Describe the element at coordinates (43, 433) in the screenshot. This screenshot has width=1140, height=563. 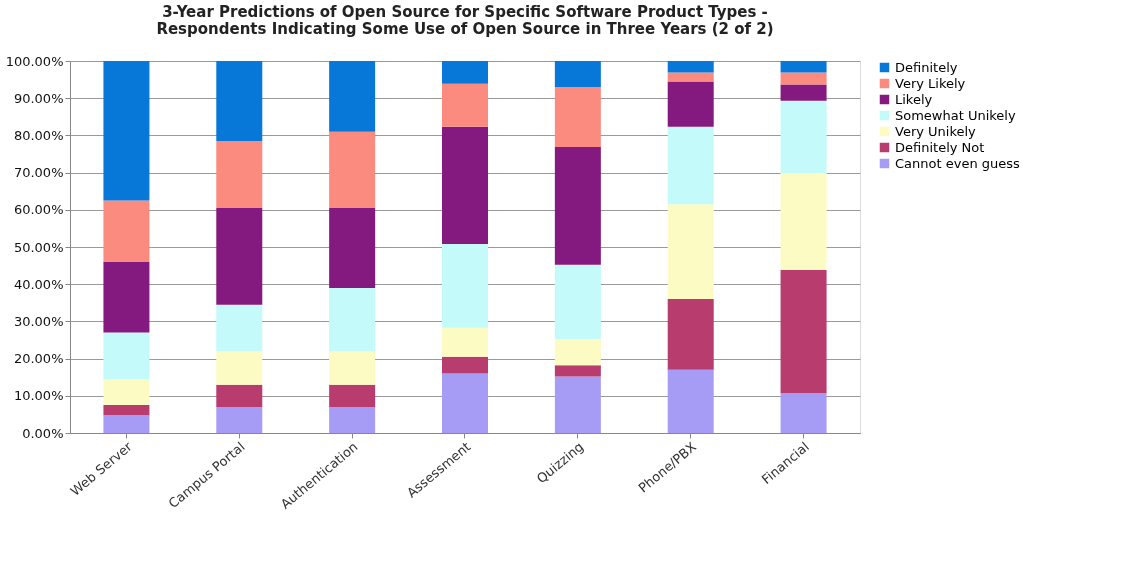
I see `y-tick-label: 0.00%` at that location.